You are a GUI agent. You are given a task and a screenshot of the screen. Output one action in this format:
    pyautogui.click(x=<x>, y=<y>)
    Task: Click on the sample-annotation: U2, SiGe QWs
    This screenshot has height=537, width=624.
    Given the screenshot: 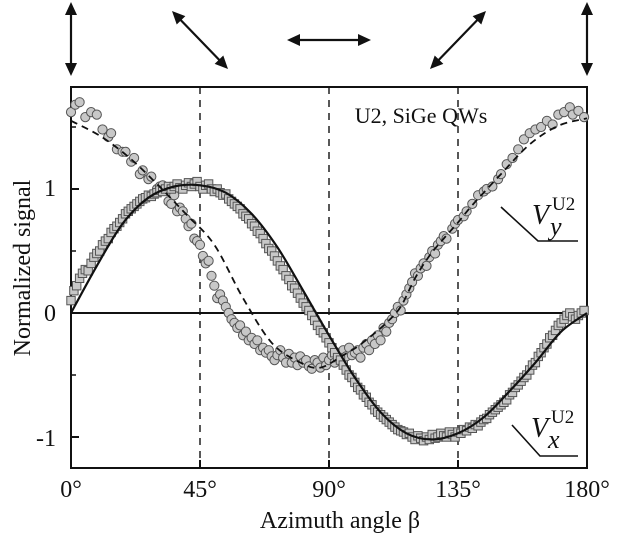 What is the action you would take?
    pyautogui.click(x=421, y=115)
    